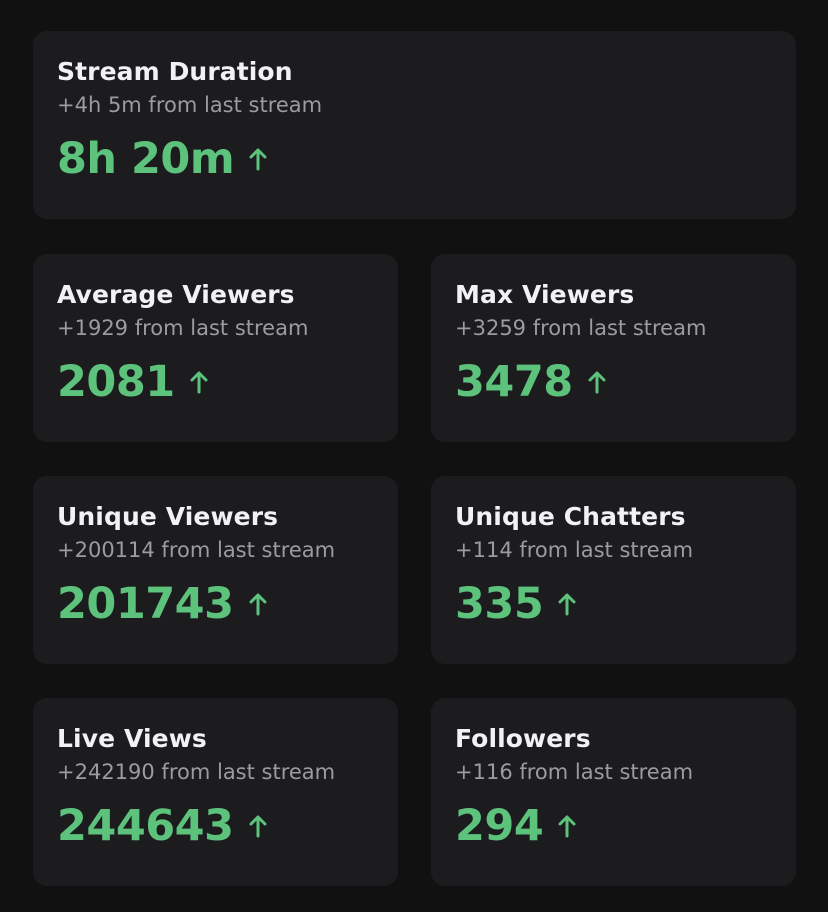  What do you see at coordinates (168, 516) in the screenshot?
I see `card-title: Unique Viewers` at bounding box center [168, 516].